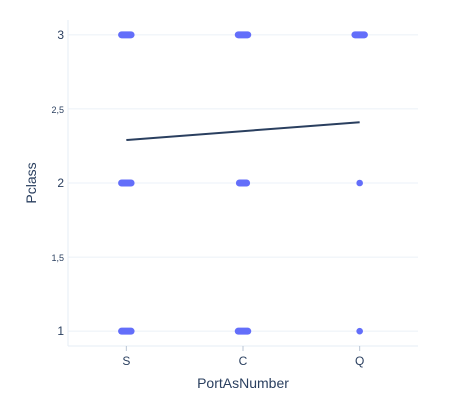  I want to click on y-tick-label: 2,5, so click(57, 110).